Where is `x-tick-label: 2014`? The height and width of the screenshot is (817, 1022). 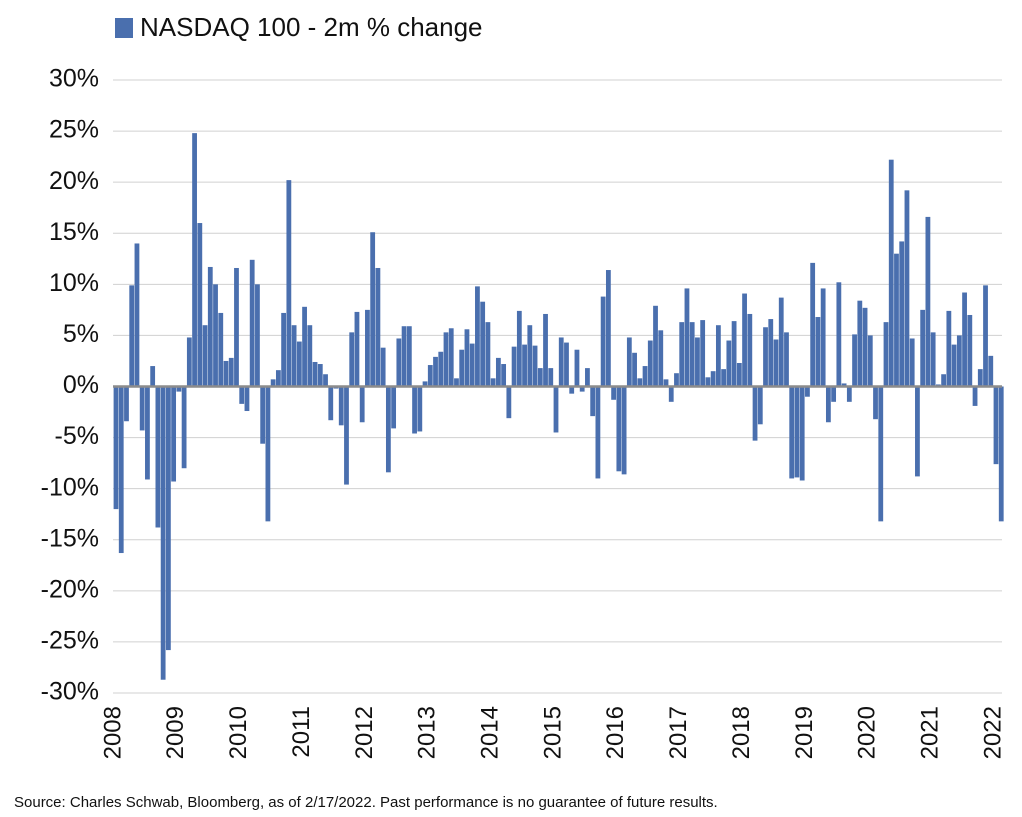 x-tick-label: 2014 is located at coordinates (489, 732).